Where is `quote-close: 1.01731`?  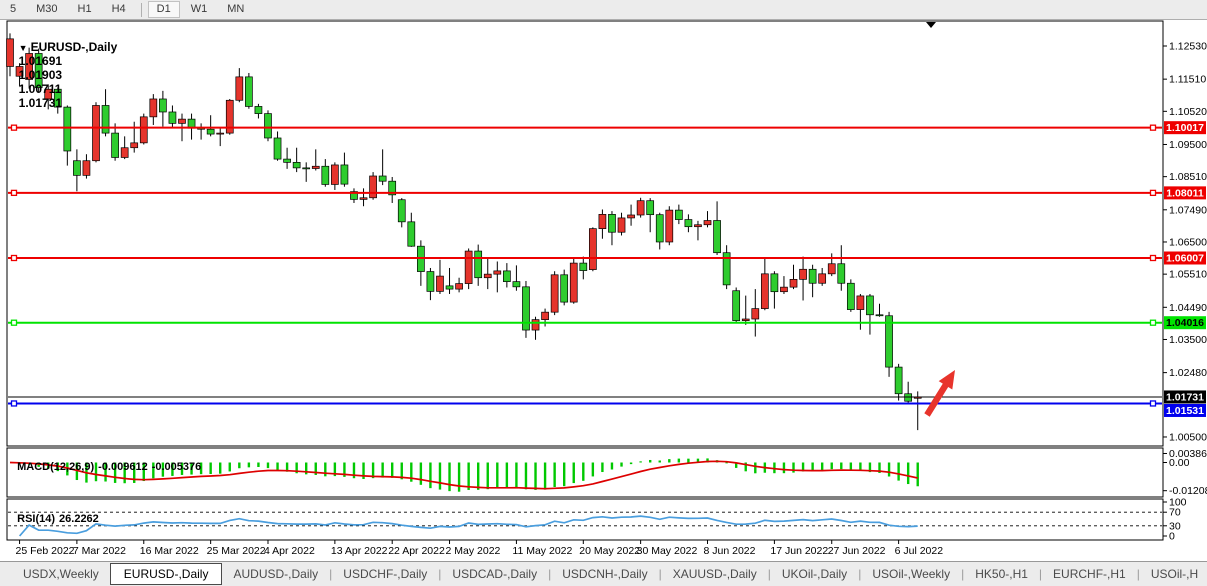
quote-close: 1.01731 is located at coordinates (40, 103).